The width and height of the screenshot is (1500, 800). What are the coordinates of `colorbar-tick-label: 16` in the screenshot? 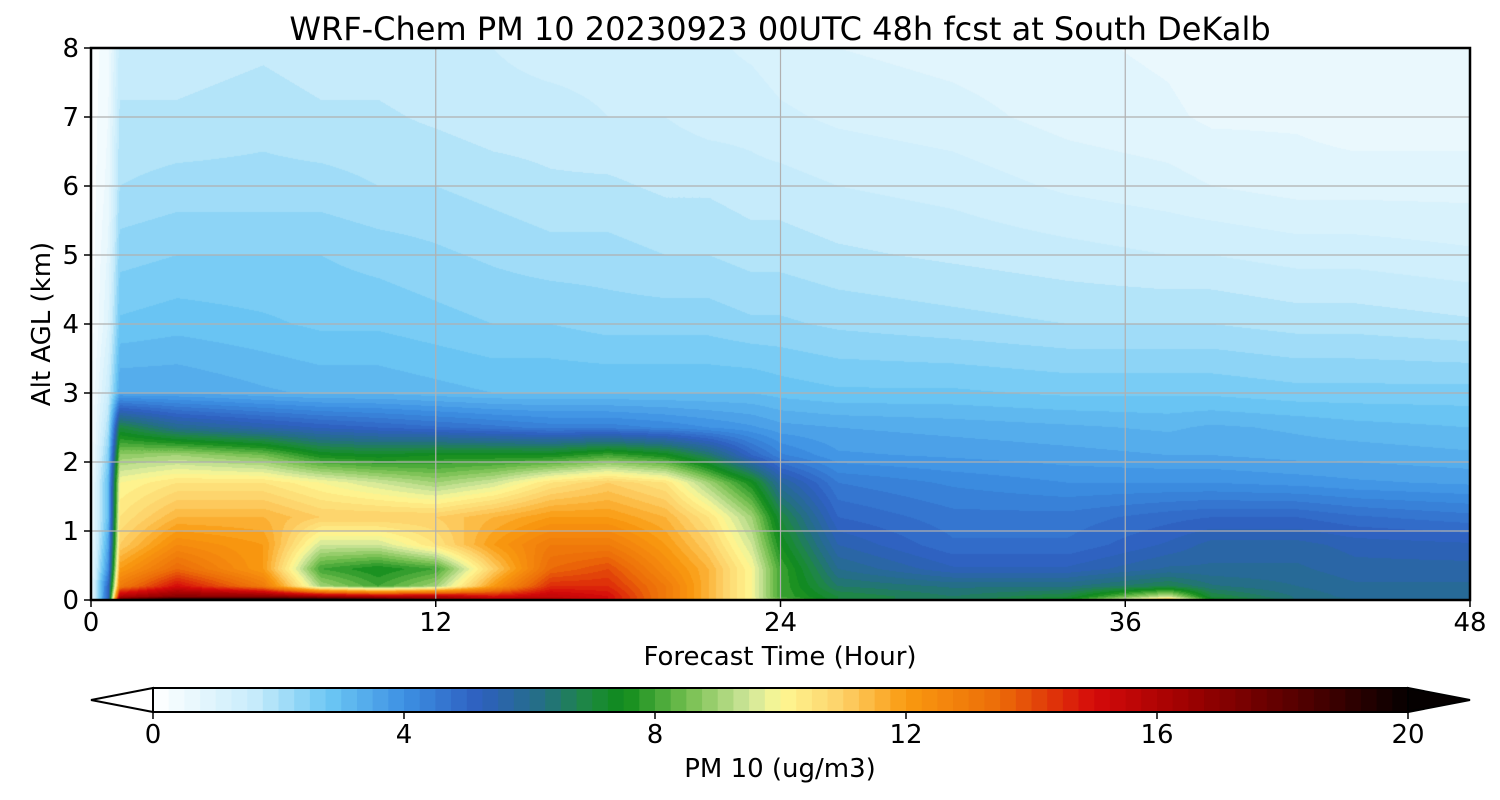 It's located at (1156, 735).